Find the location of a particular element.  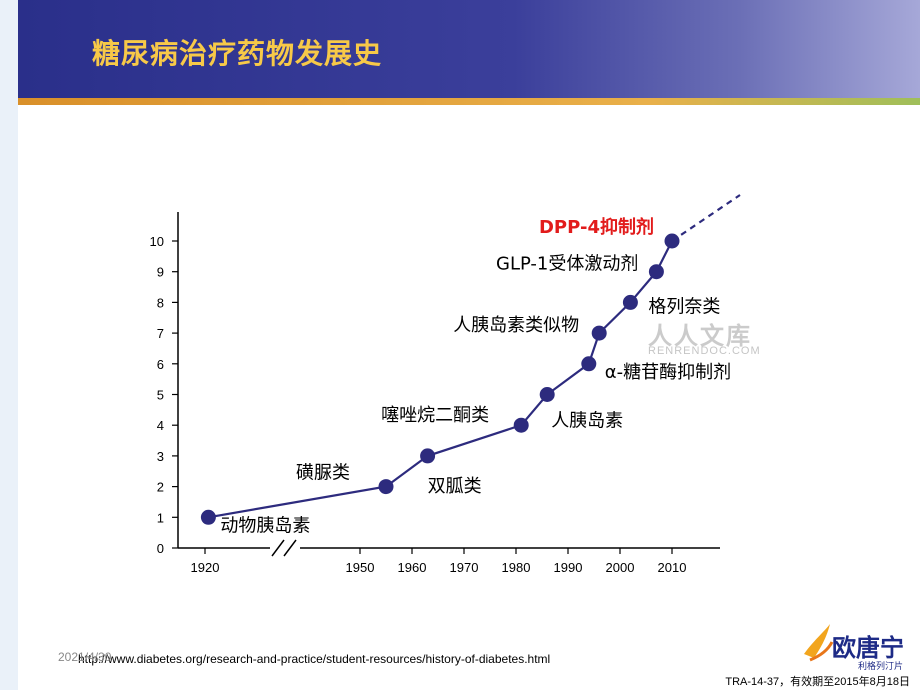

left-strip is located at coordinates (9, 345).